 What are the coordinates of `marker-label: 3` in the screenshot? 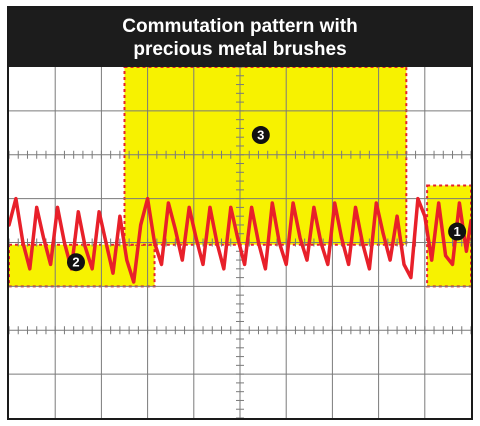 It's located at (260, 135).